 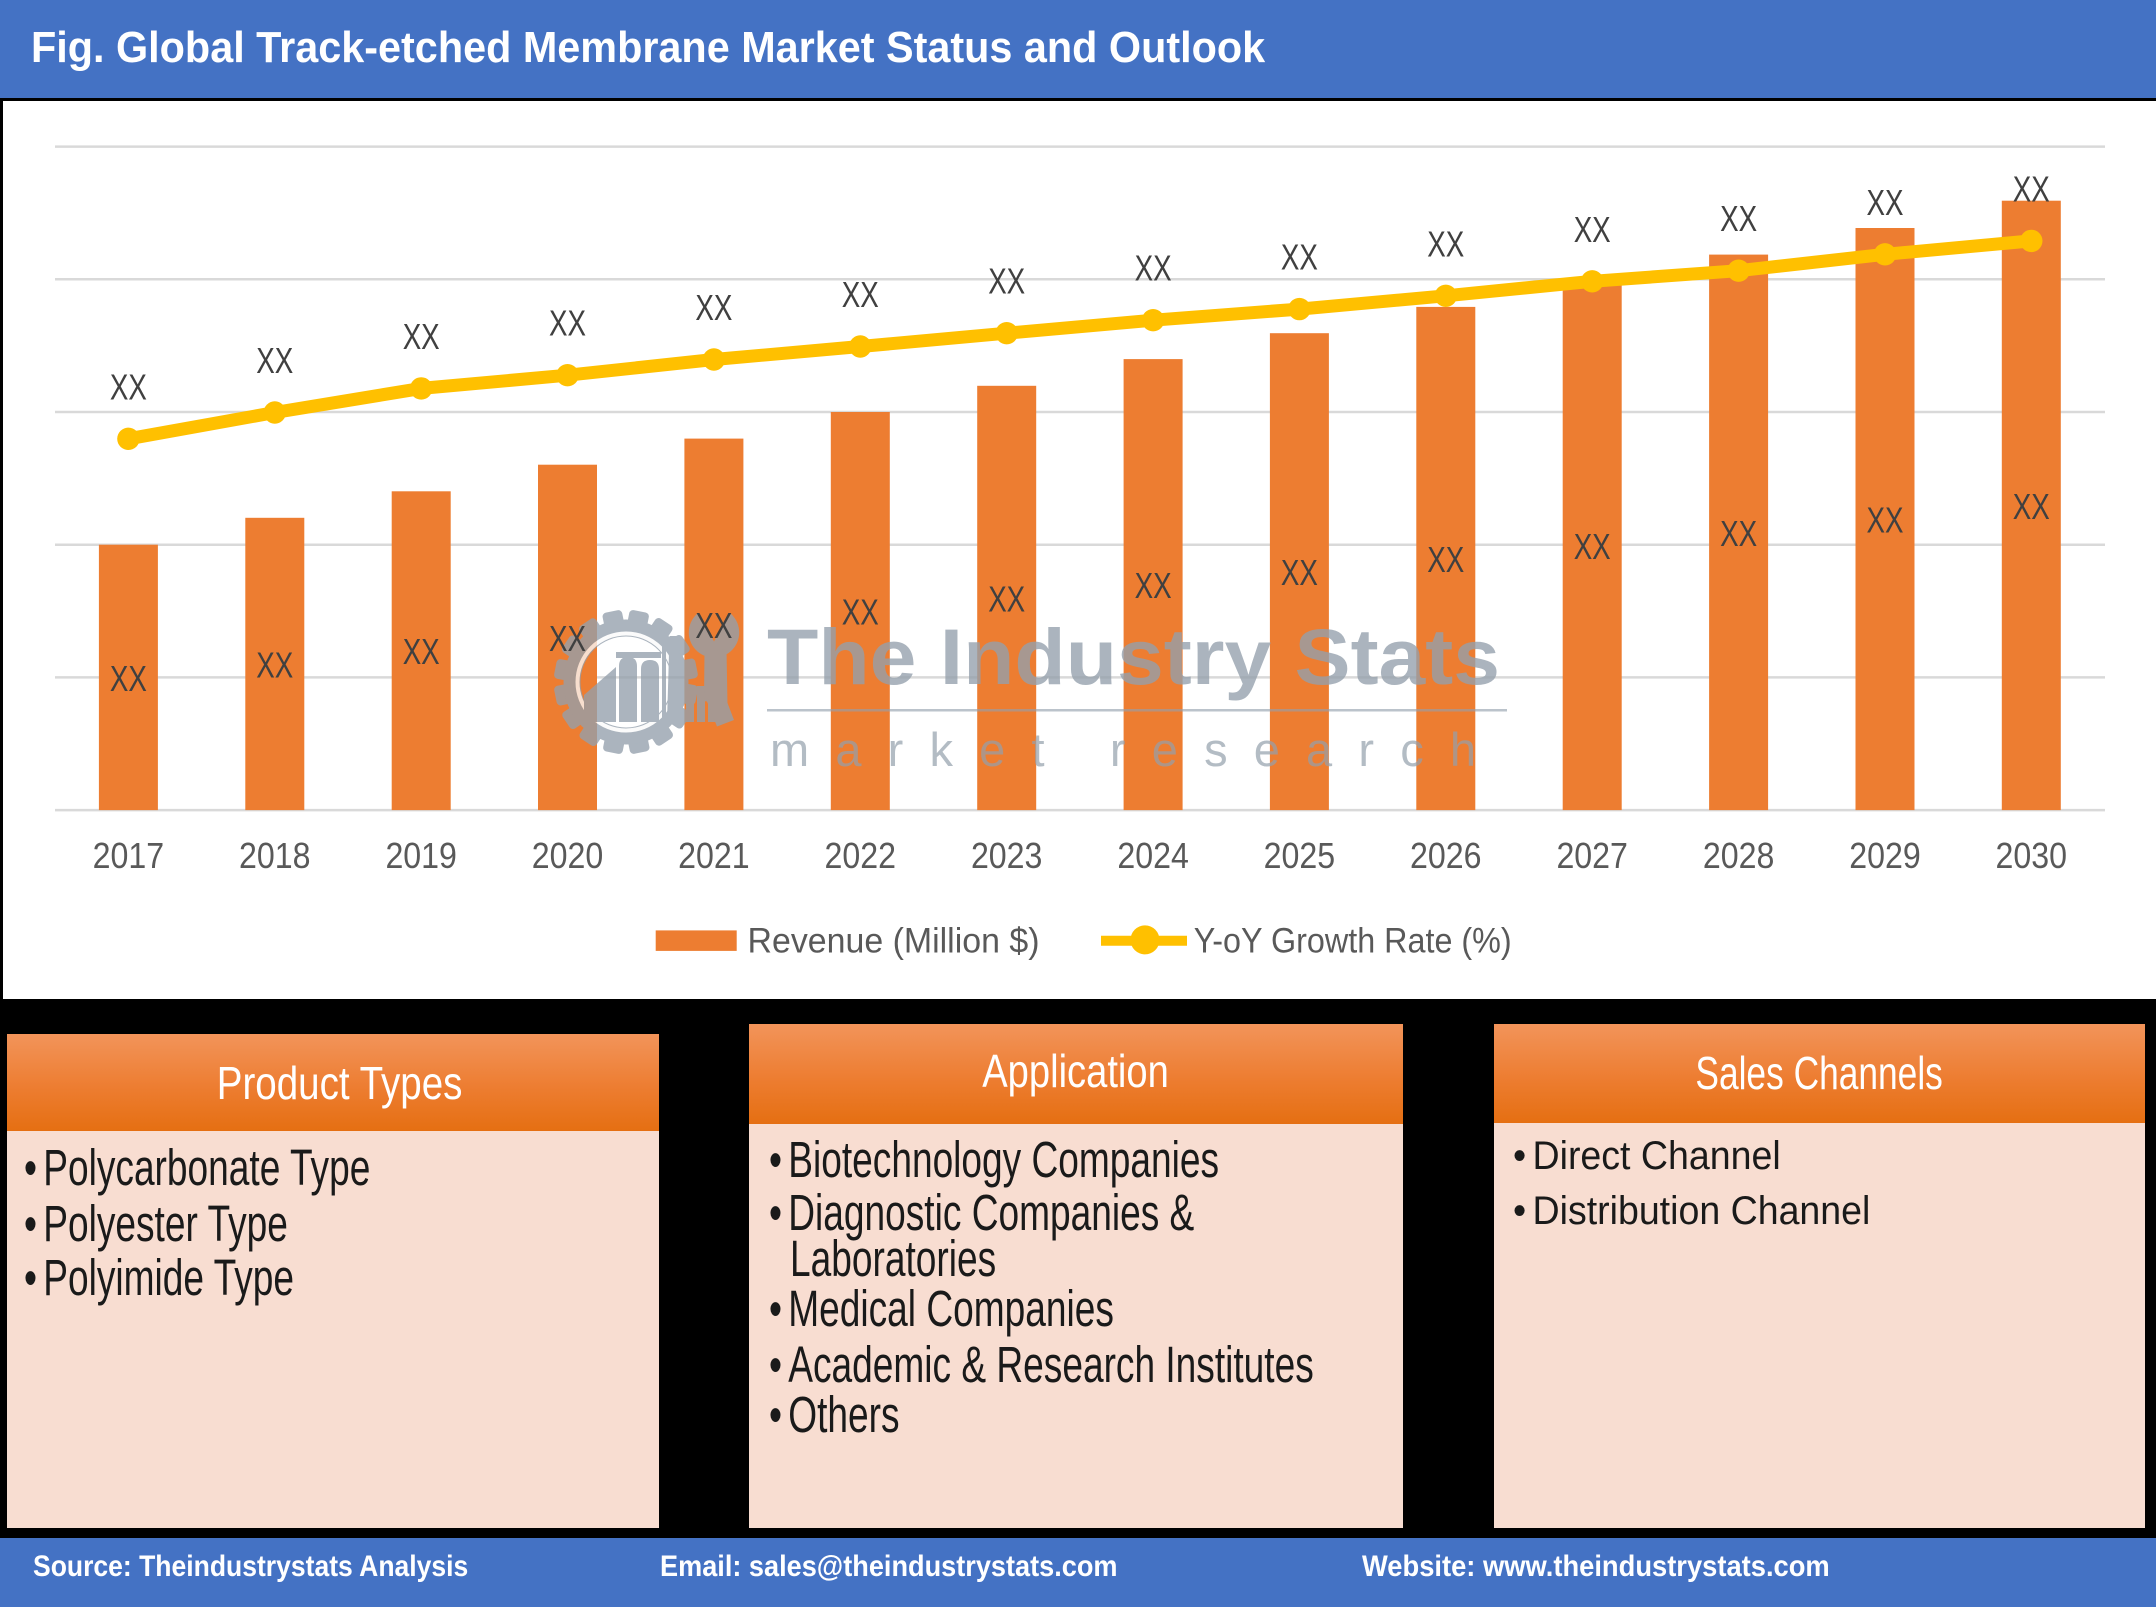 I want to click on svg-text: 2021, so click(x=714, y=855).